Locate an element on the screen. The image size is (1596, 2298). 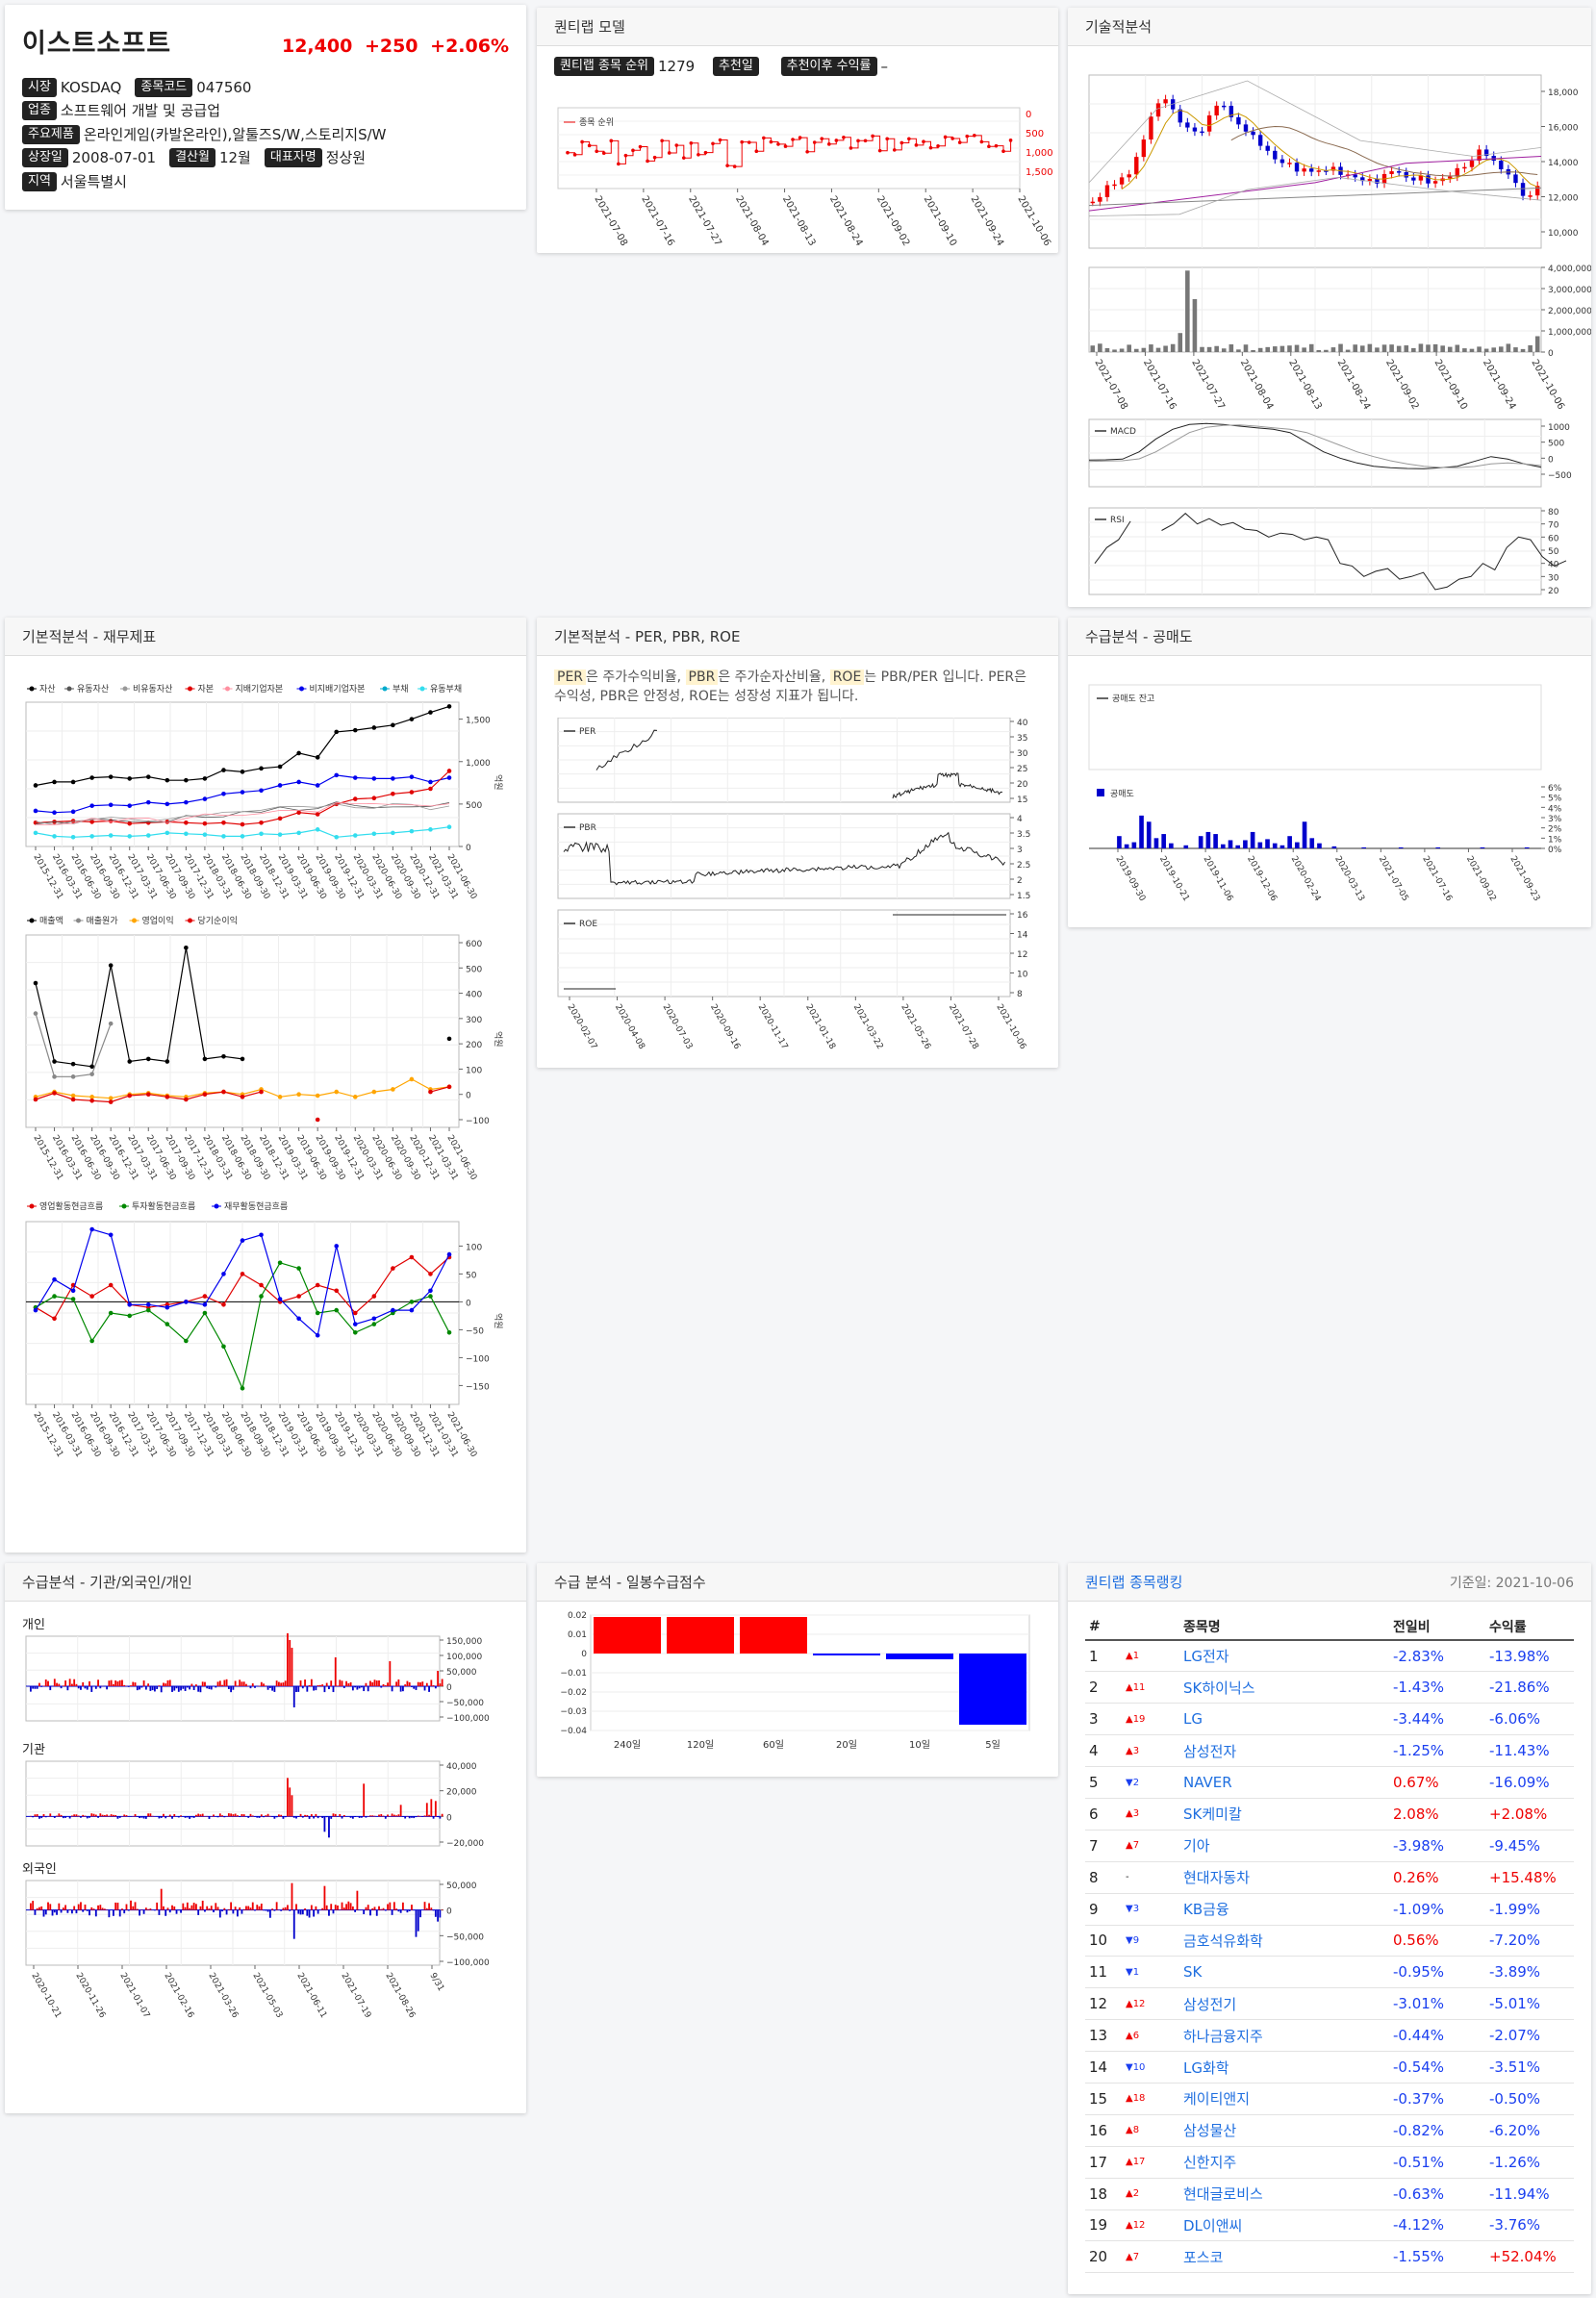
table-row: 16 ▲8 삼성물산 -0.82% -6.20% is located at coordinates (1329, 2130).